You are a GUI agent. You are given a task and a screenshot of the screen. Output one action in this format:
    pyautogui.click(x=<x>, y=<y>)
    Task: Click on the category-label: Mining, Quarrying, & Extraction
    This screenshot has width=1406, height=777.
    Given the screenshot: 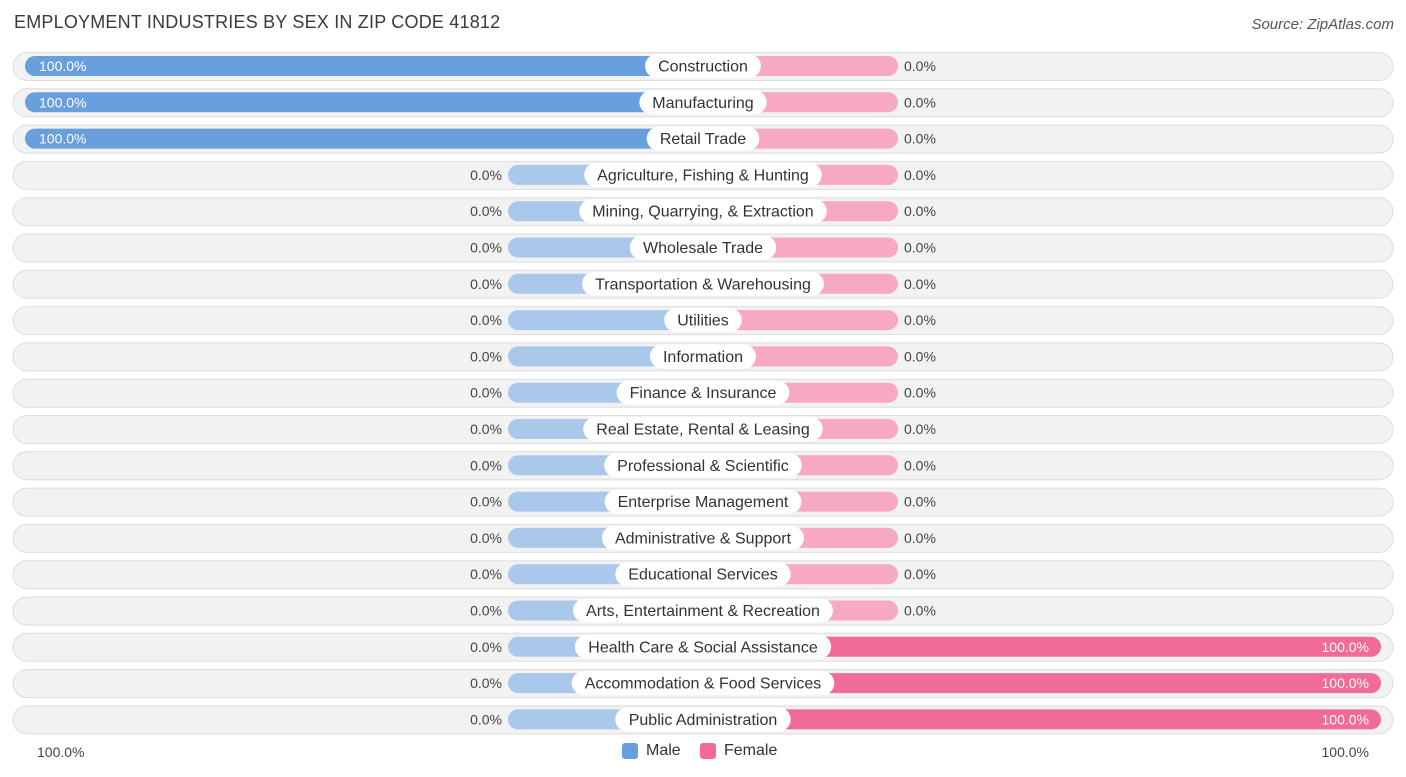 What is the action you would take?
    pyautogui.click(x=702, y=212)
    